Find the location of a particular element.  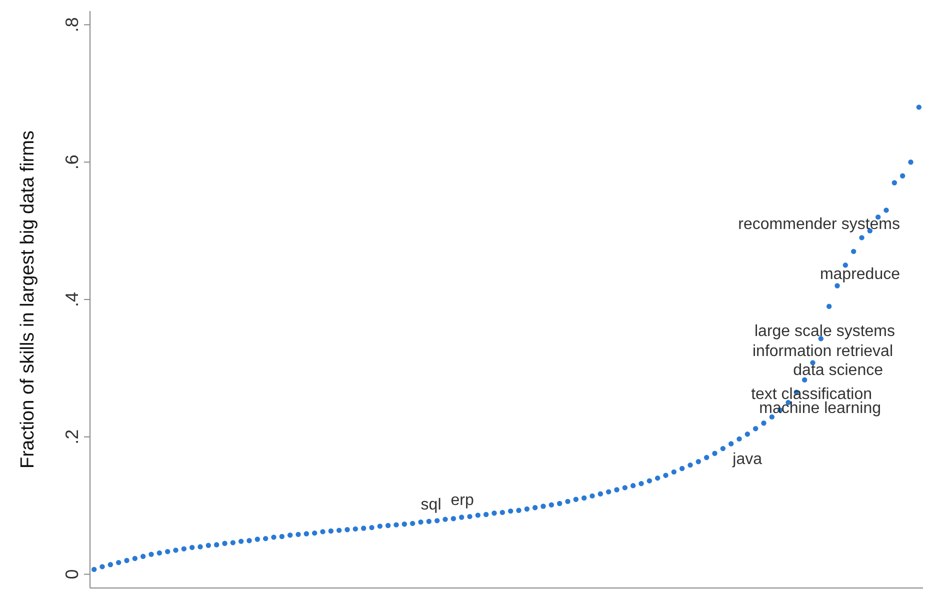

annotation: mapreduce is located at coordinates (860, 275).